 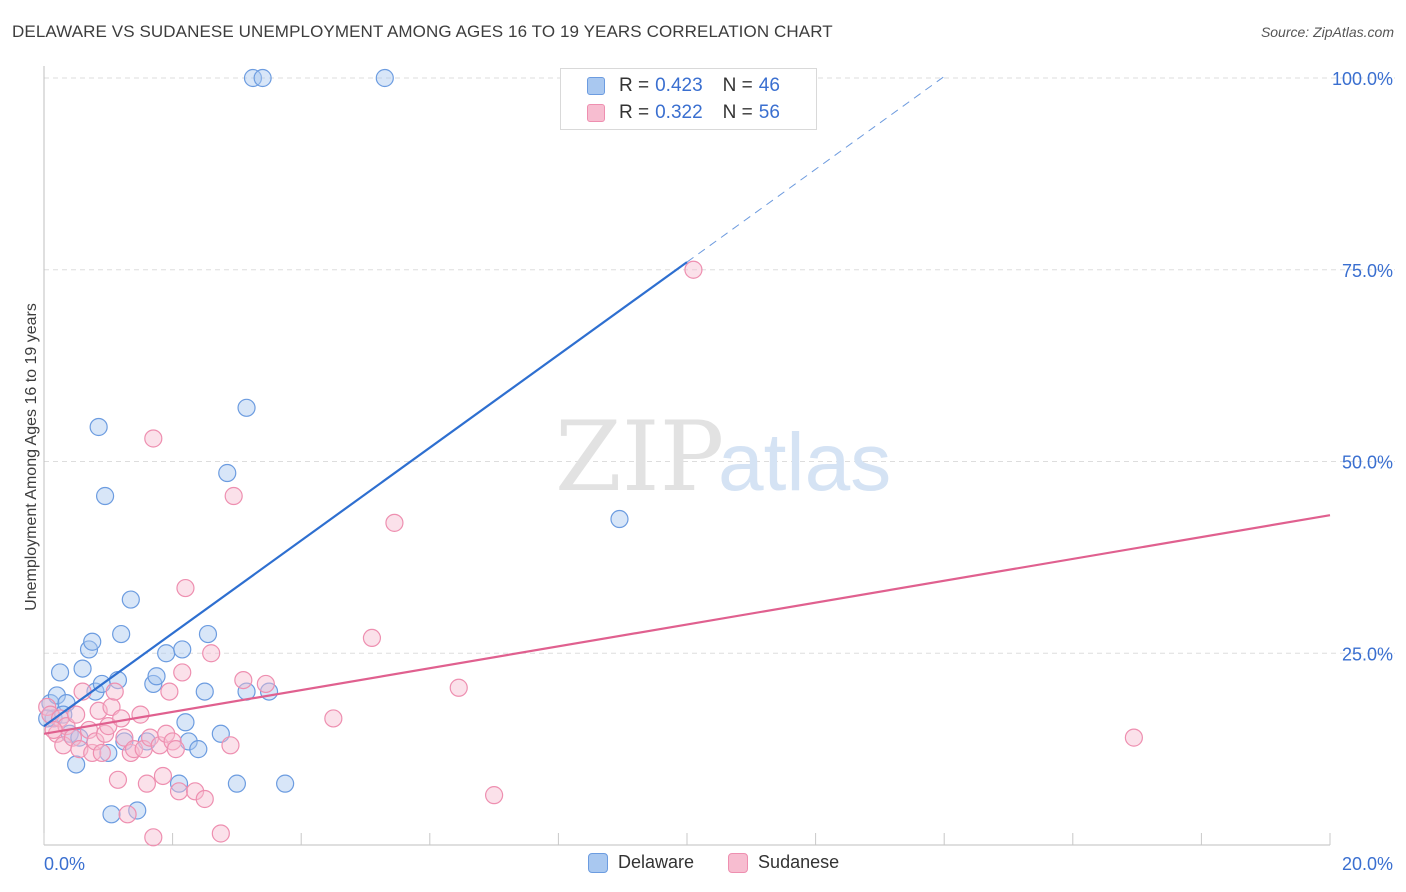 I want to click on legend-label: Delaware, so click(x=656, y=862).